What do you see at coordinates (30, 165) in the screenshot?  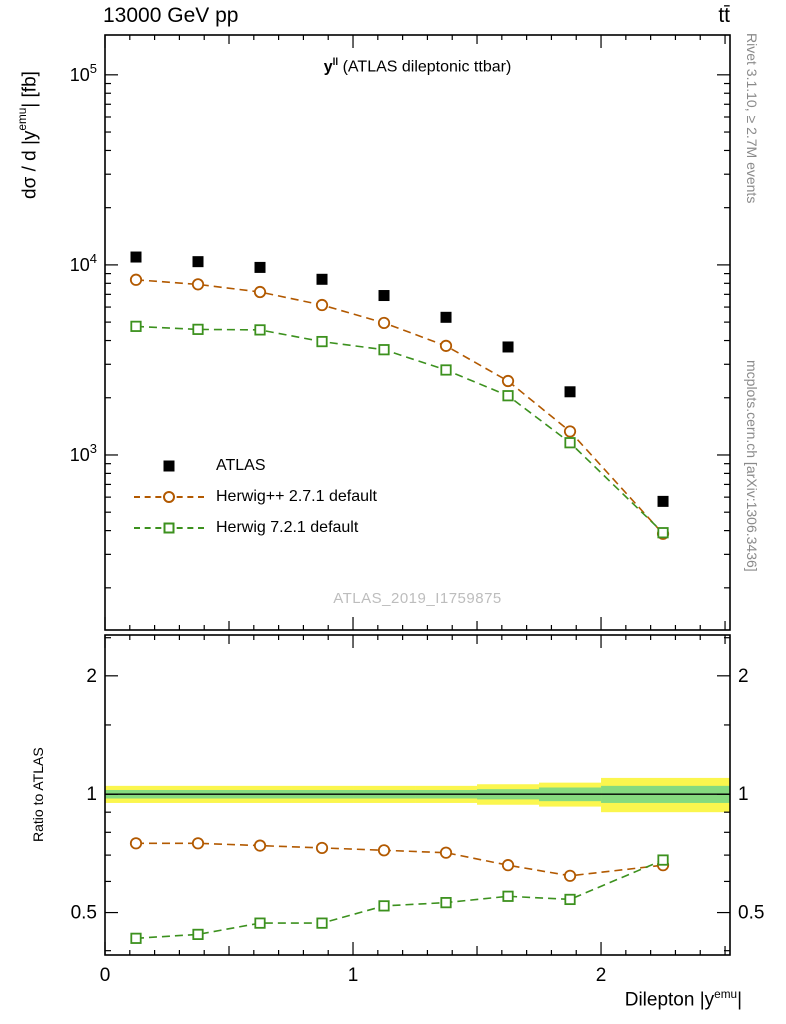 I see `y-axis-label-prefix: dσ / d |y` at bounding box center [30, 165].